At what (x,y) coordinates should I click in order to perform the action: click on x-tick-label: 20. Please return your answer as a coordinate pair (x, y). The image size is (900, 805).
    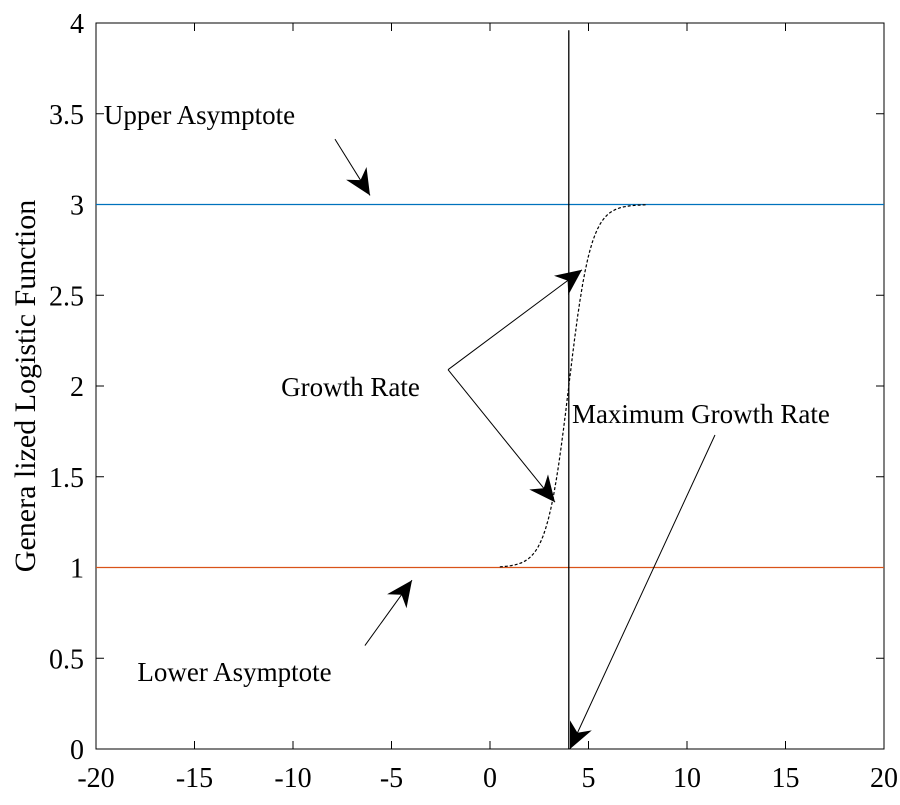
    Looking at the image, I should click on (884, 778).